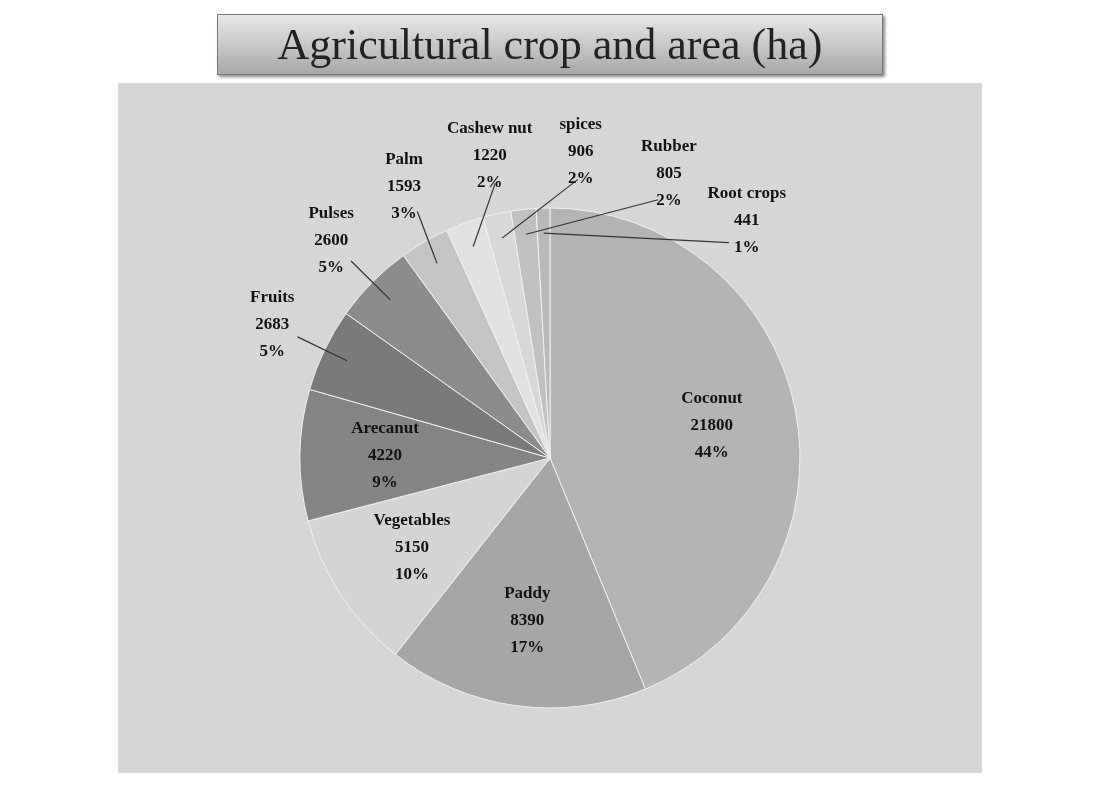 This screenshot has width=1100, height=809. Describe the element at coordinates (669, 145) in the screenshot. I see `slice-label: Rubber` at that location.